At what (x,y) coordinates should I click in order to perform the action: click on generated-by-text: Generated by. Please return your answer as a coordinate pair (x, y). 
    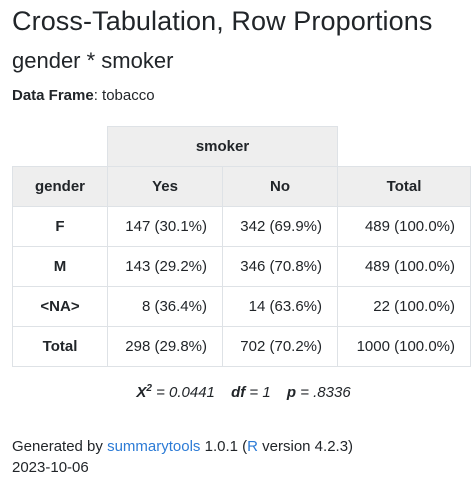
    Looking at the image, I should click on (57, 446).